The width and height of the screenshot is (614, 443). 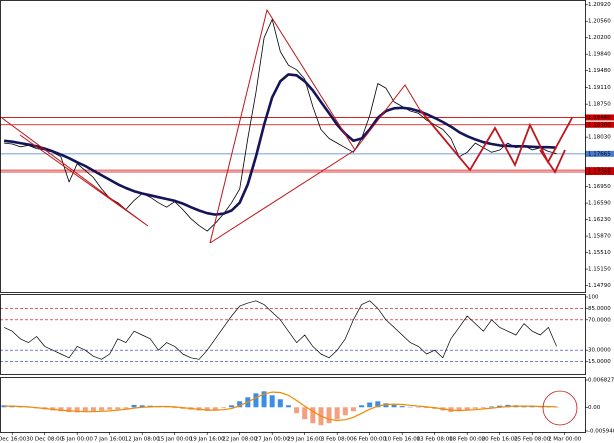 What do you see at coordinates (44, 440) in the screenshot?
I see `x-tick-label: 30 Dec 08:00` at bounding box center [44, 440].